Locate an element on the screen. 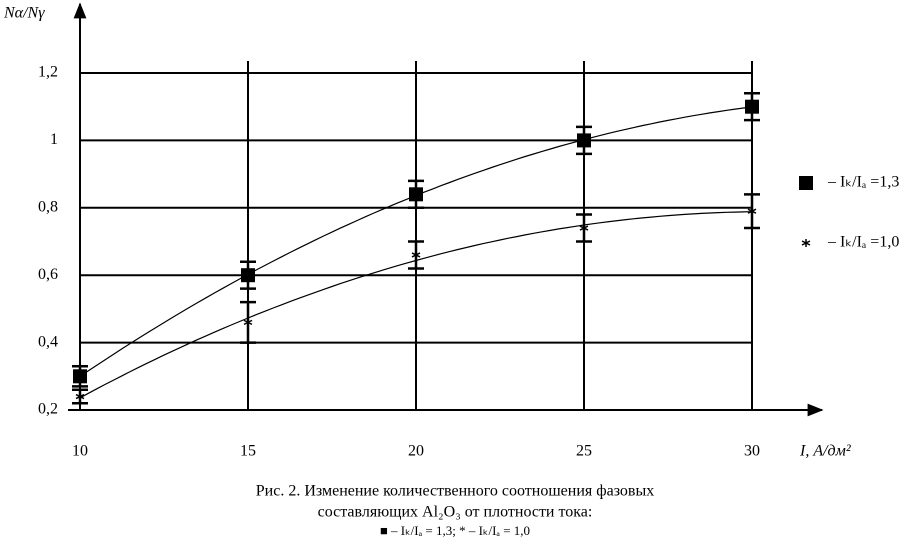 This screenshot has height=542, width=911. y-tick-label: 0,8 is located at coordinates (48, 206).